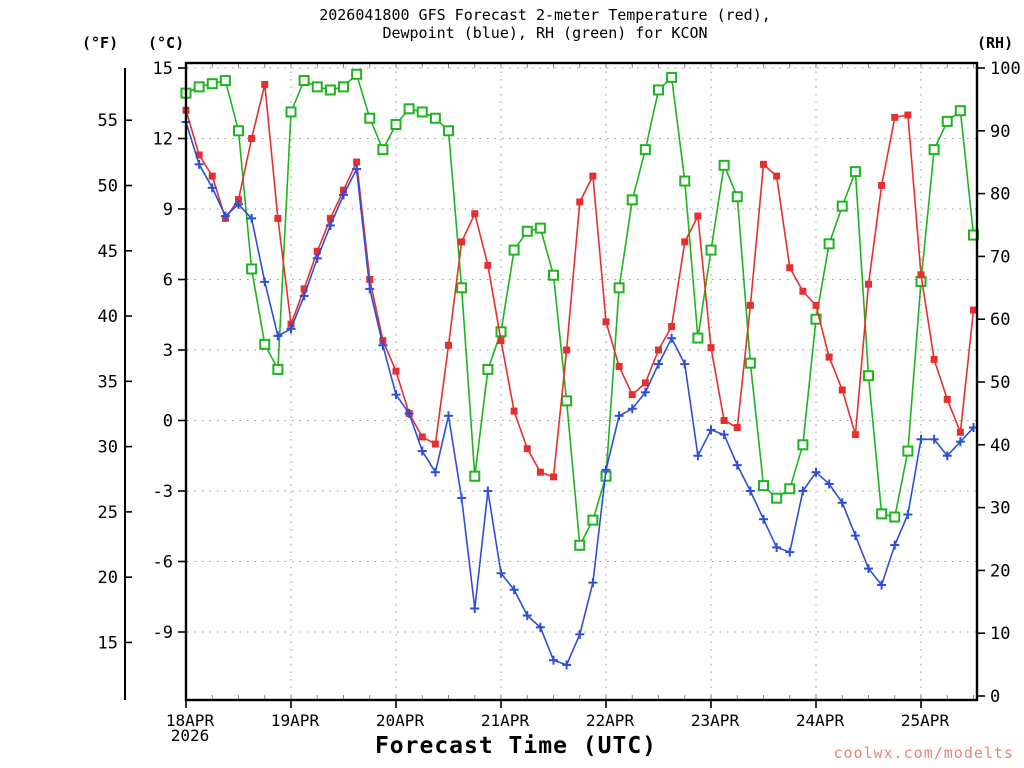 The height and width of the screenshot is (768, 1024). Describe the element at coordinates (108, 382) in the screenshot. I see `svg-text: 35` at that location.